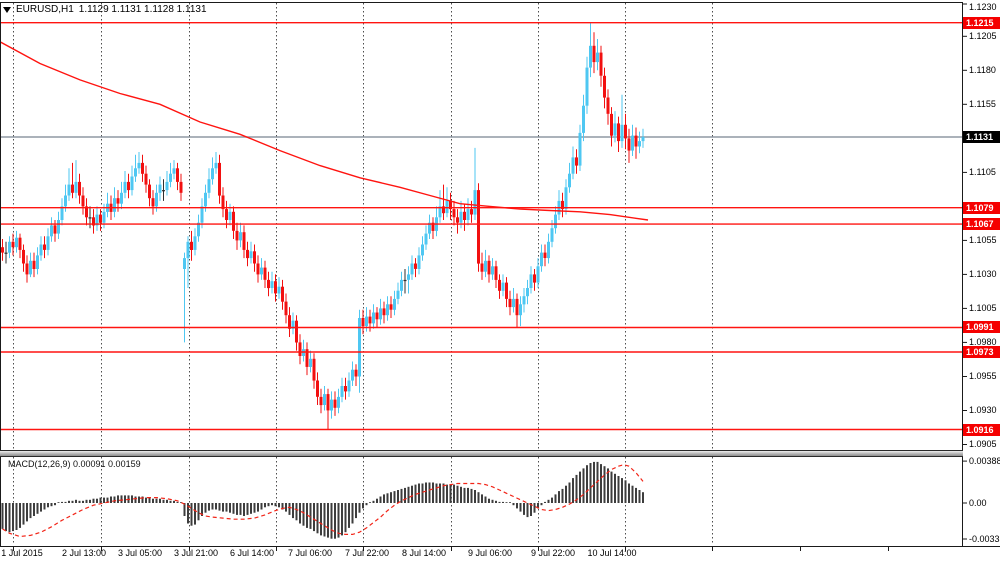 The height and width of the screenshot is (561, 1000). Describe the element at coordinates (983, 7) in the screenshot. I see `price-axis-tick-label: 1.1230` at that location.